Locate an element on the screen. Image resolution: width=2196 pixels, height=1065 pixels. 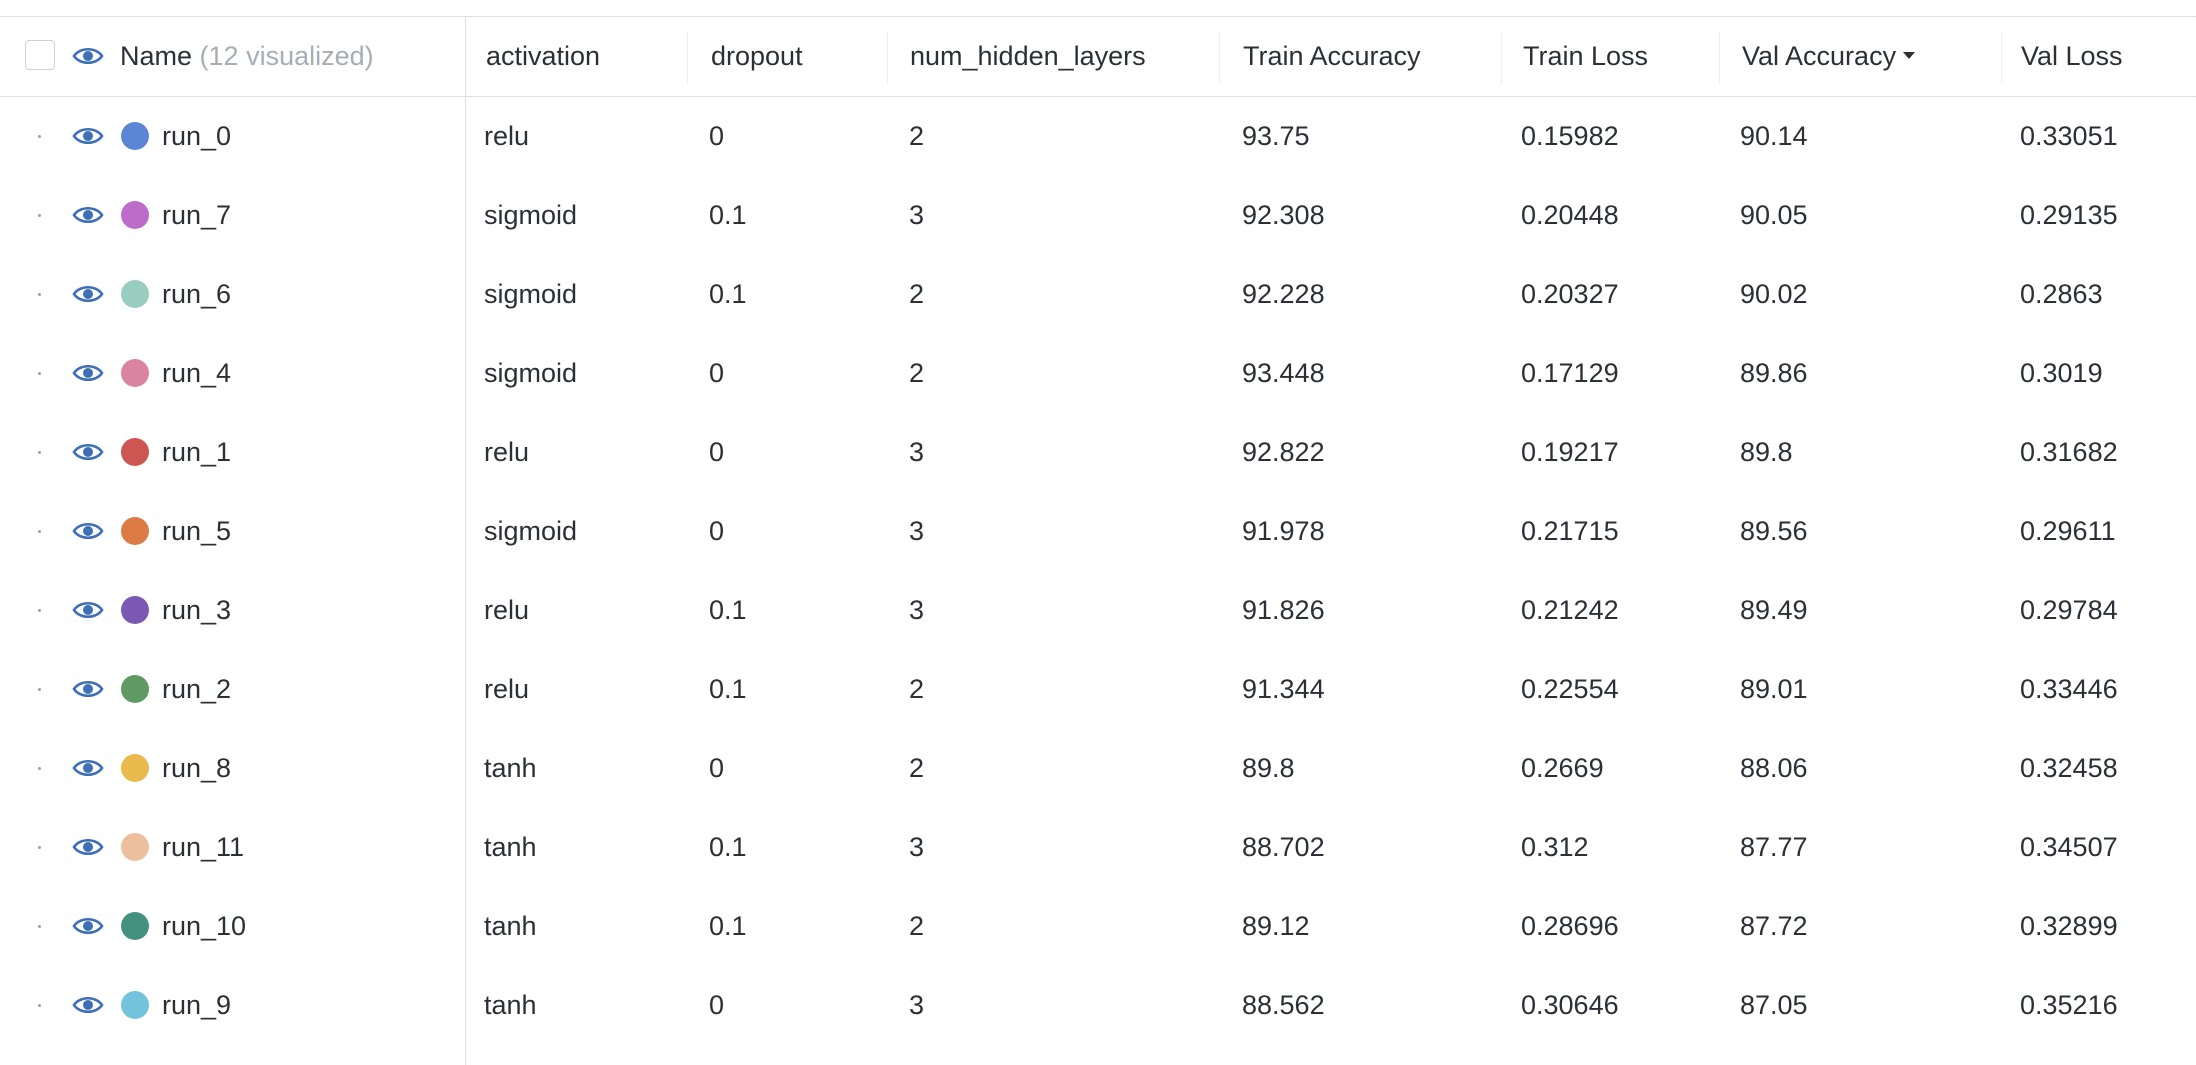
run-name: run_4 is located at coordinates (197, 373).